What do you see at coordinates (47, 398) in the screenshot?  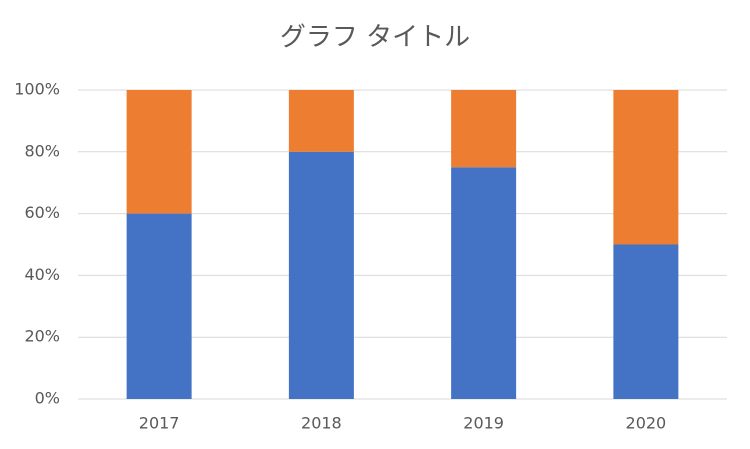 I see `y-tick-label: 0%` at bounding box center [47, 398].